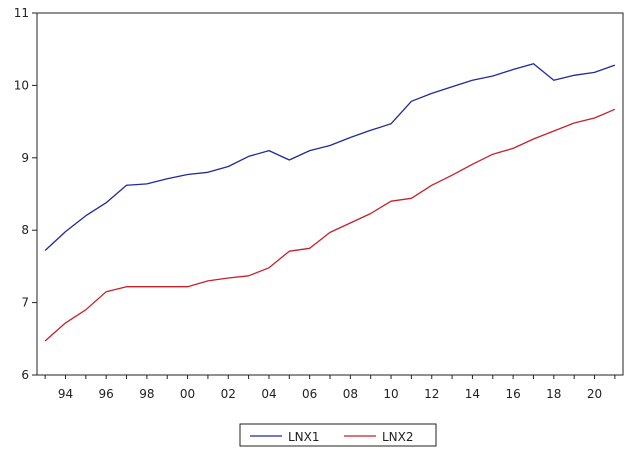  I want to click on x-tick-label: 08, so click(350, 394).